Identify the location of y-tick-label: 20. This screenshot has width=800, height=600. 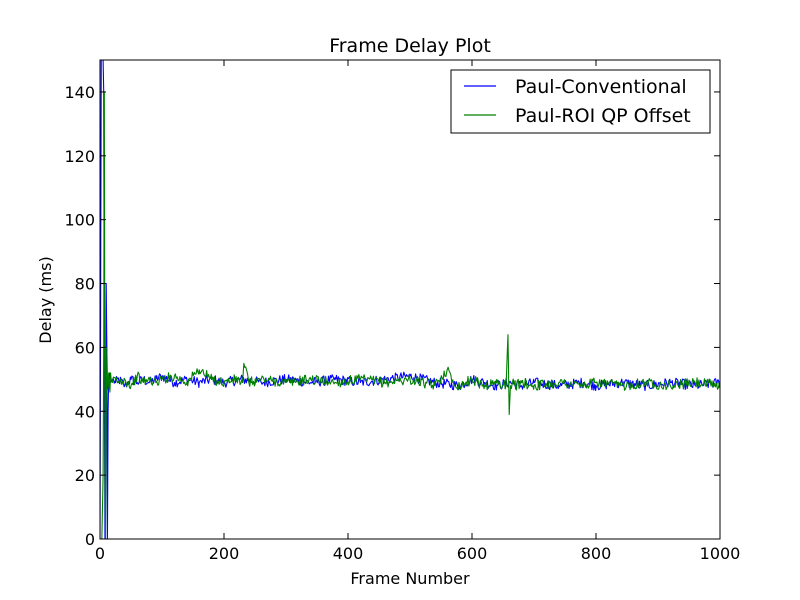
(85, 475).